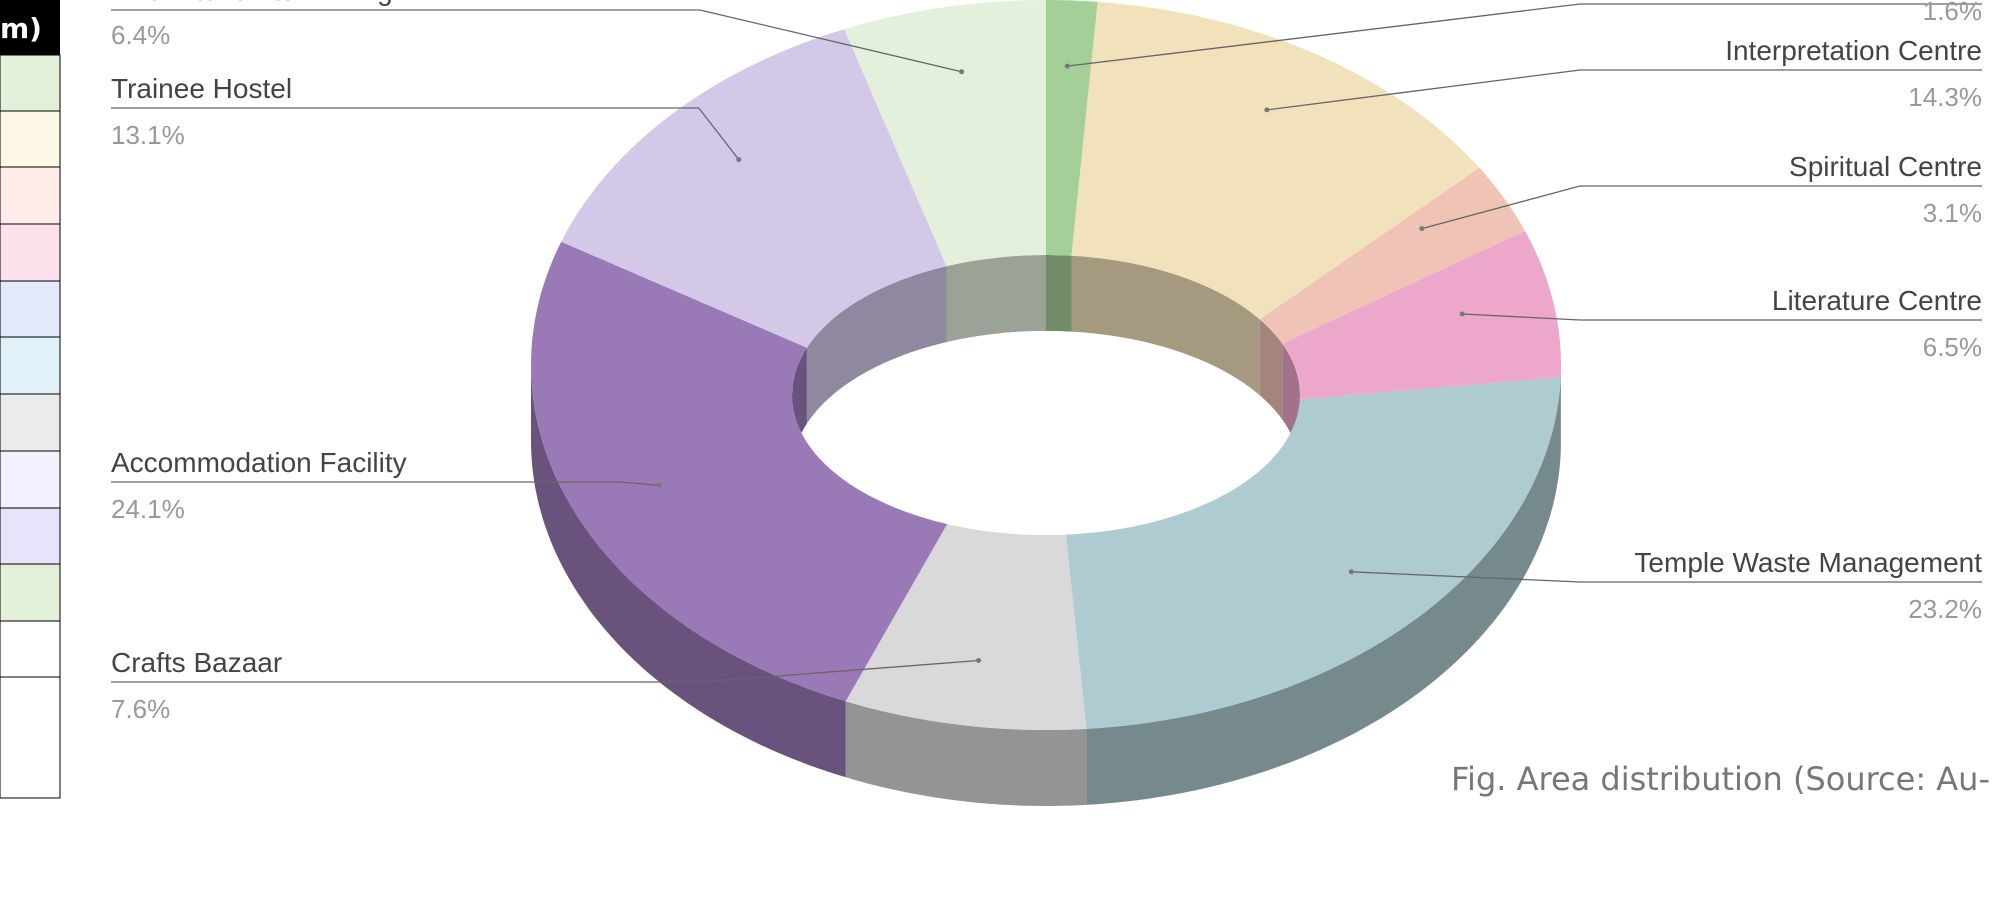  Describe the element at coordinates (1720, 779) in the screenshot. I see `caption: Fig. Area distribution (Source: Au-` at that location.